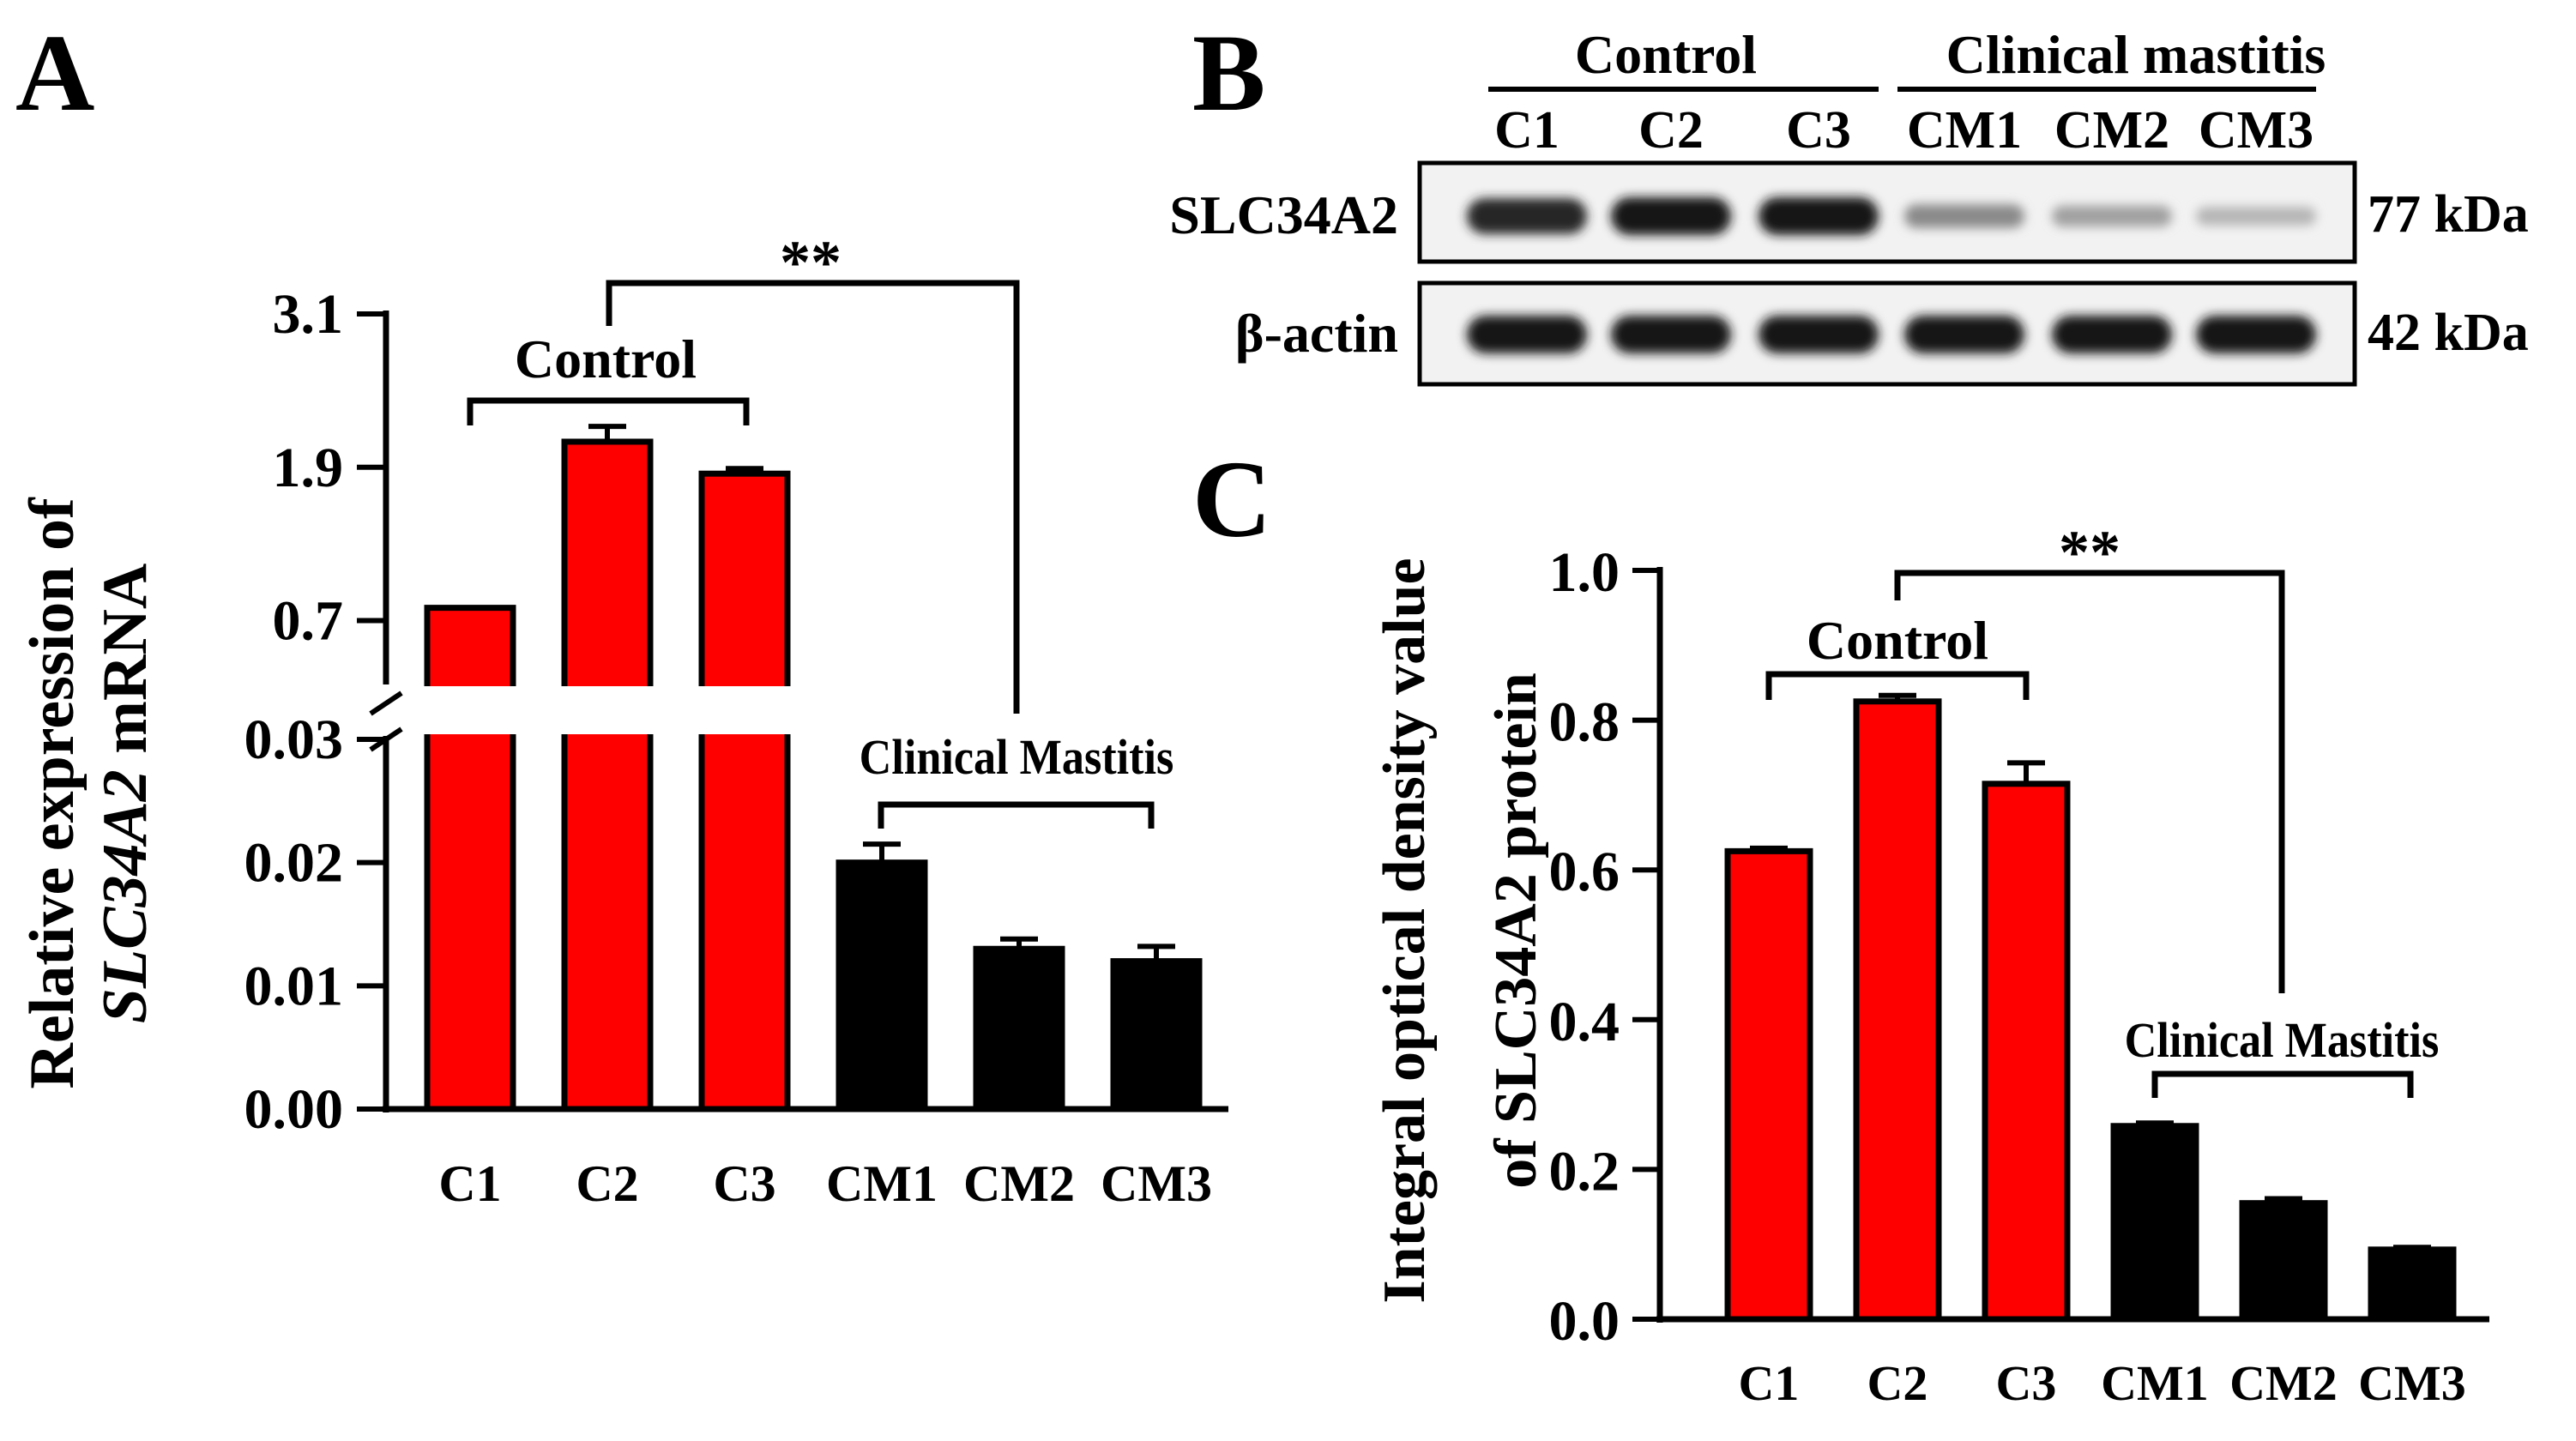 This screenshot has width=2576, height=1441. I want to click on panel-c-y-tick-label: 0.2, so click(1584, 1171).